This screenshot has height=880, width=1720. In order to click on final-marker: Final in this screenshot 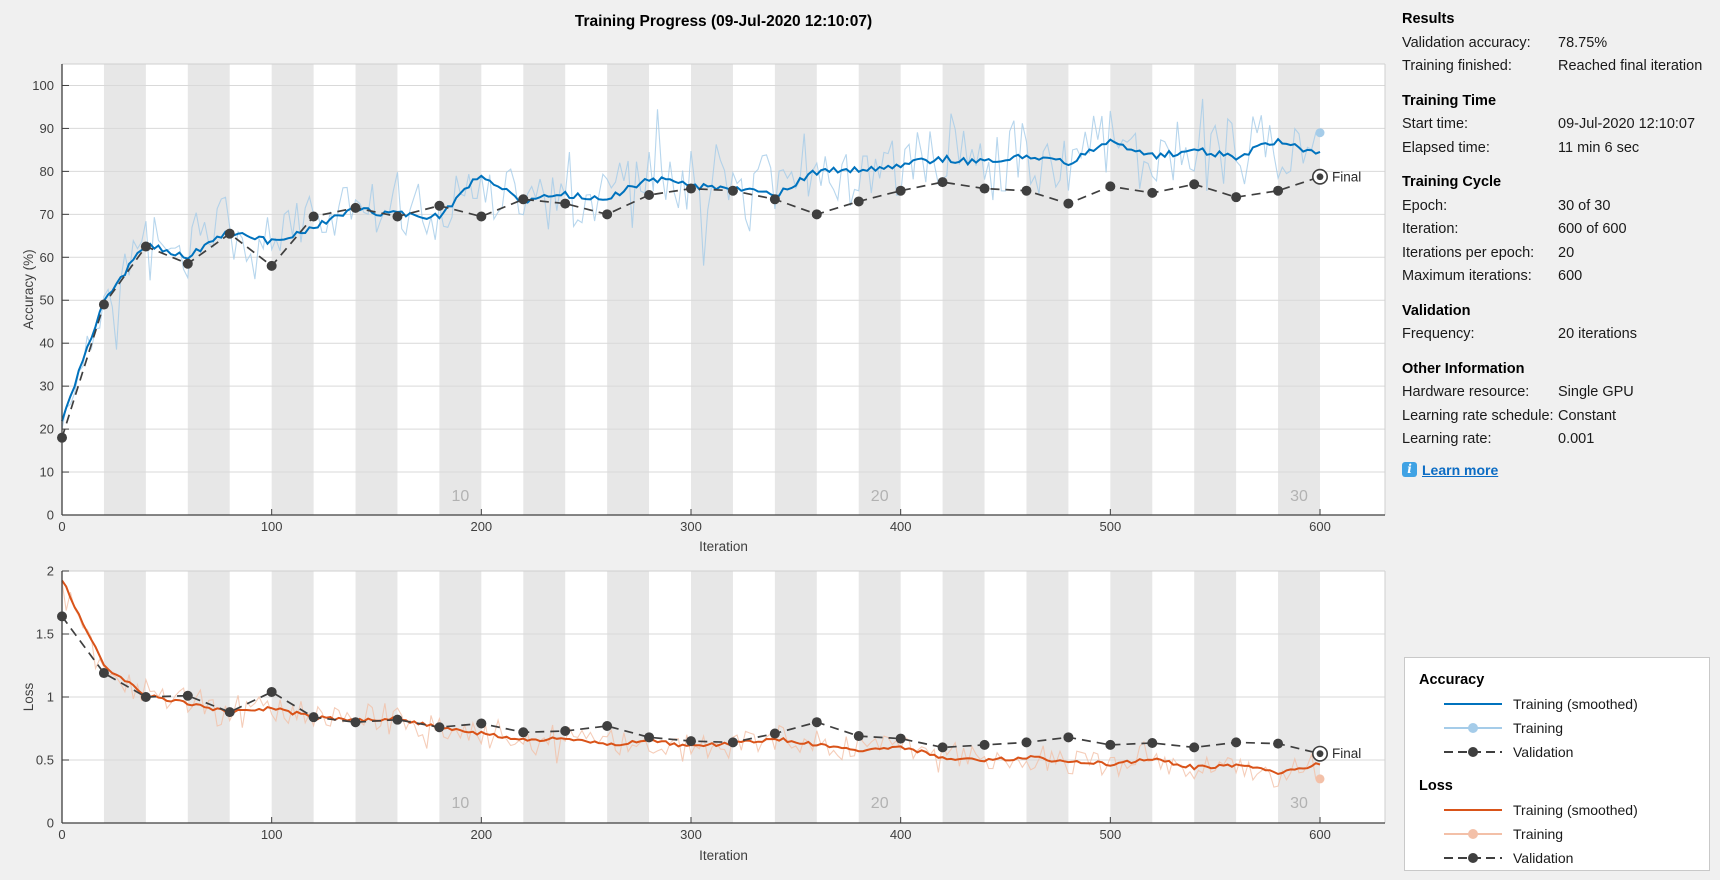, I will do `click(1336, 176)`.